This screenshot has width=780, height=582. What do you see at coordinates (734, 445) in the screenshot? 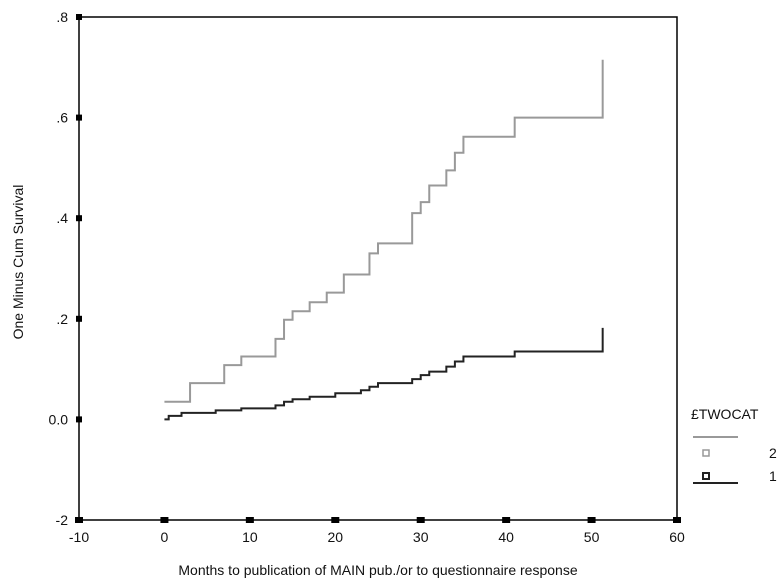
I see `legend: £TWOCAT 2 1` at bounding box center [734, 445].